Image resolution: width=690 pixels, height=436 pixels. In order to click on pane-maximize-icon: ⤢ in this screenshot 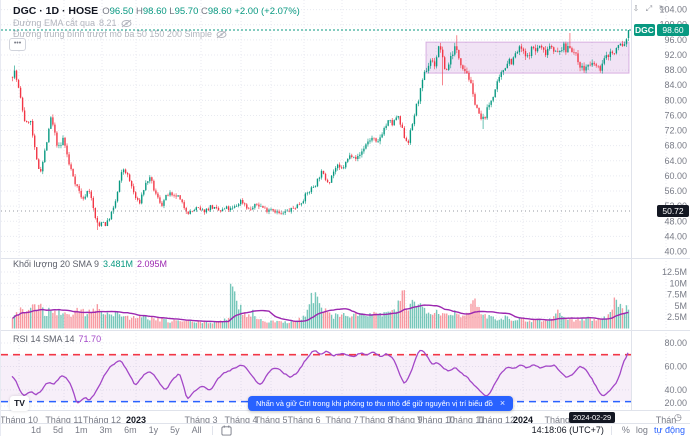, I will do `click(649, 8)`.